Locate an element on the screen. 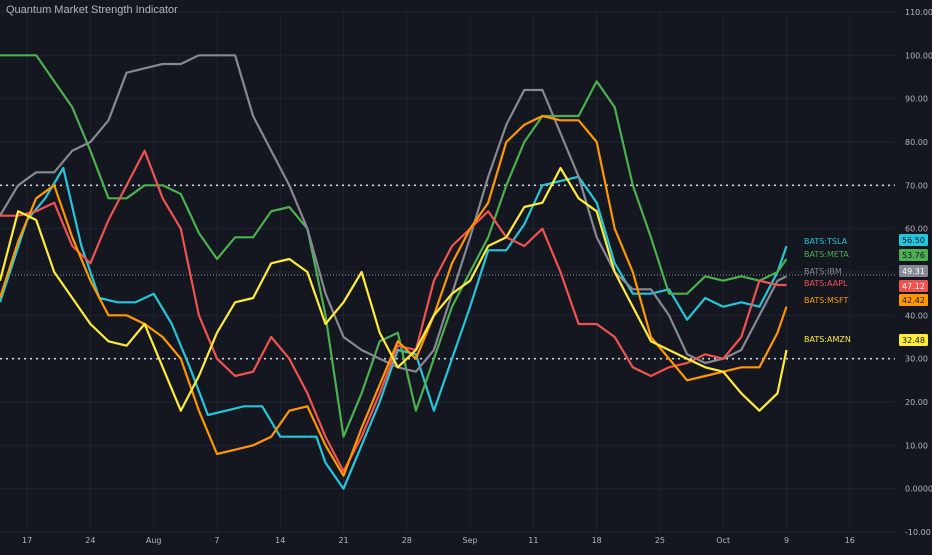 The width and height of the screenshot is (932, 555). price-badge-bats-aapl is located at coordinates (913, 286).